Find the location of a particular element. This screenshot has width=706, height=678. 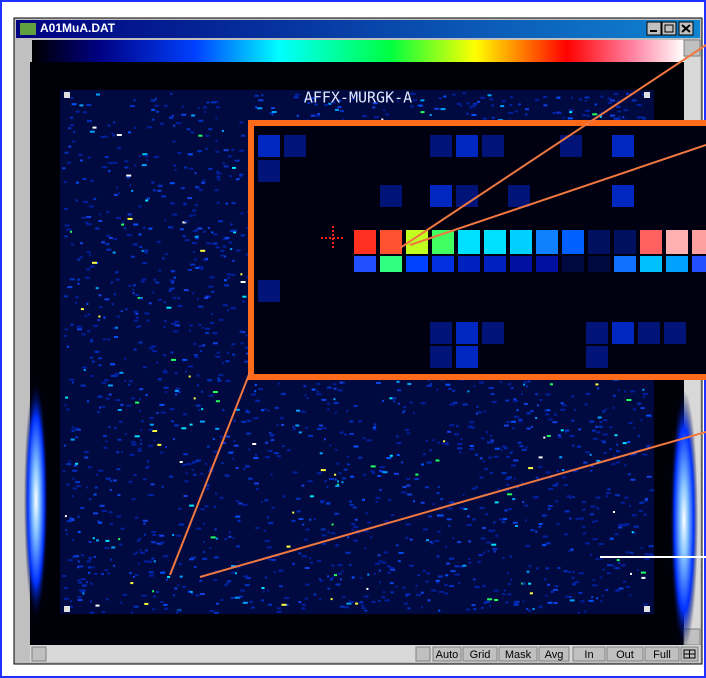

button-label: Full is located at coordinates (662, 655).